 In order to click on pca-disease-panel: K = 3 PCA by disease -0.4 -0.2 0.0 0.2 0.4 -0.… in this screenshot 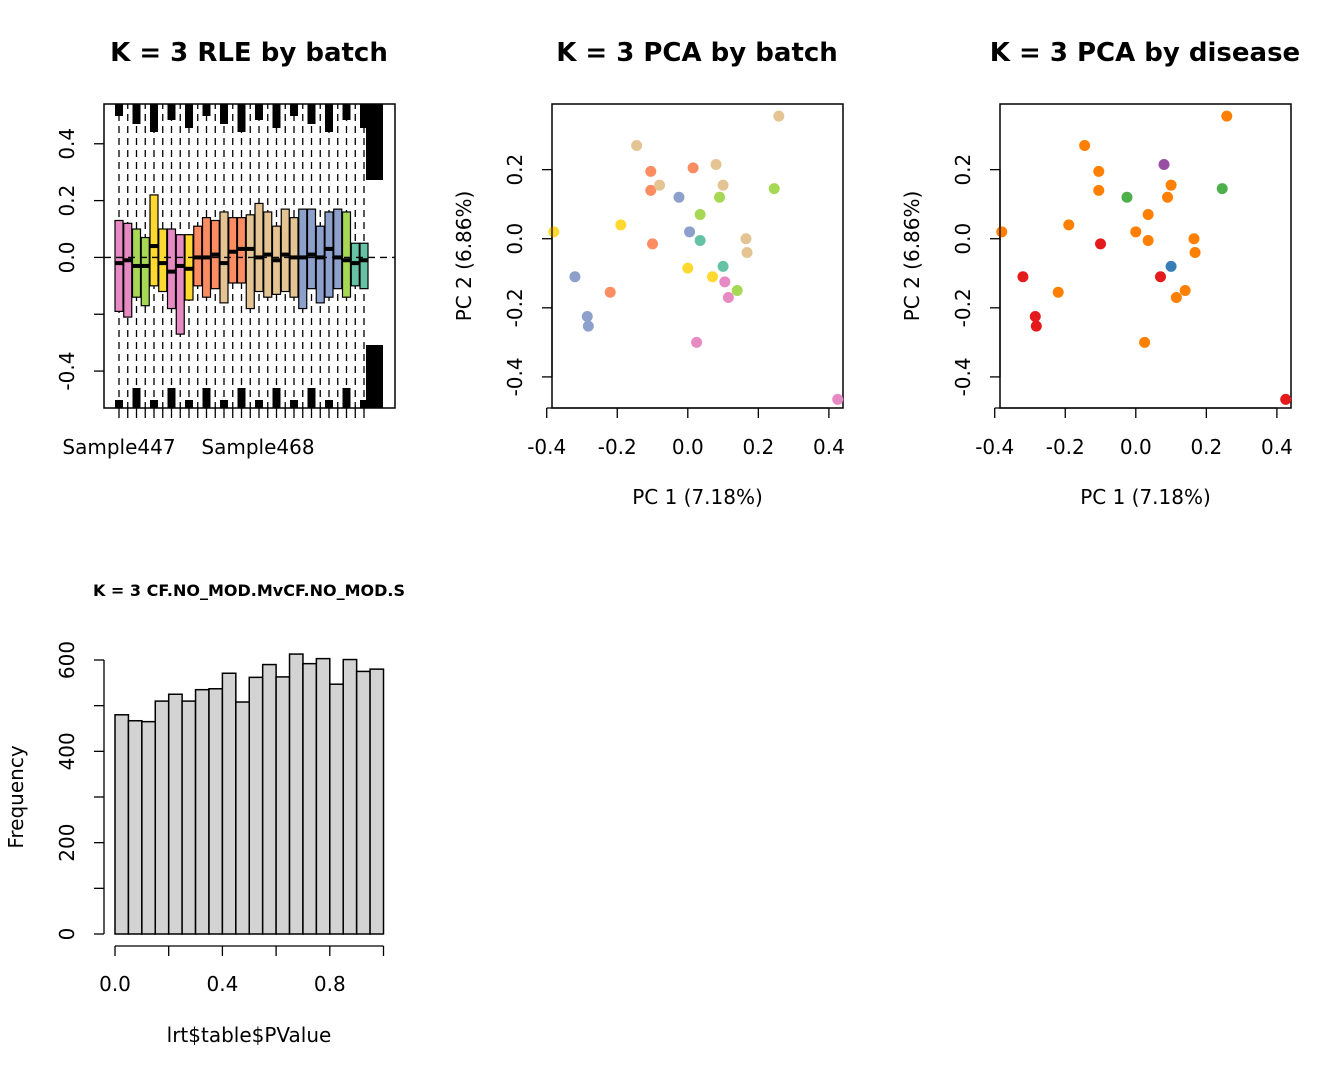, I will do `click(1100, 273)`.